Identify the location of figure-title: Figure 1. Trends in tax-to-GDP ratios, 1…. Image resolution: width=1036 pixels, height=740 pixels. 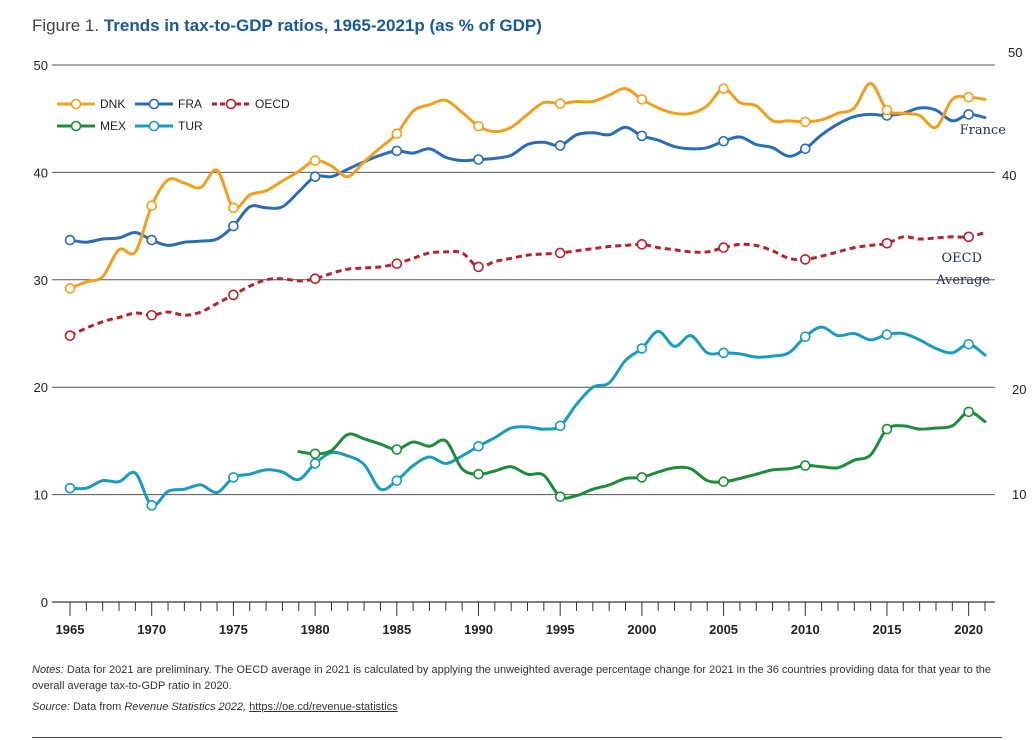
(287, 26).